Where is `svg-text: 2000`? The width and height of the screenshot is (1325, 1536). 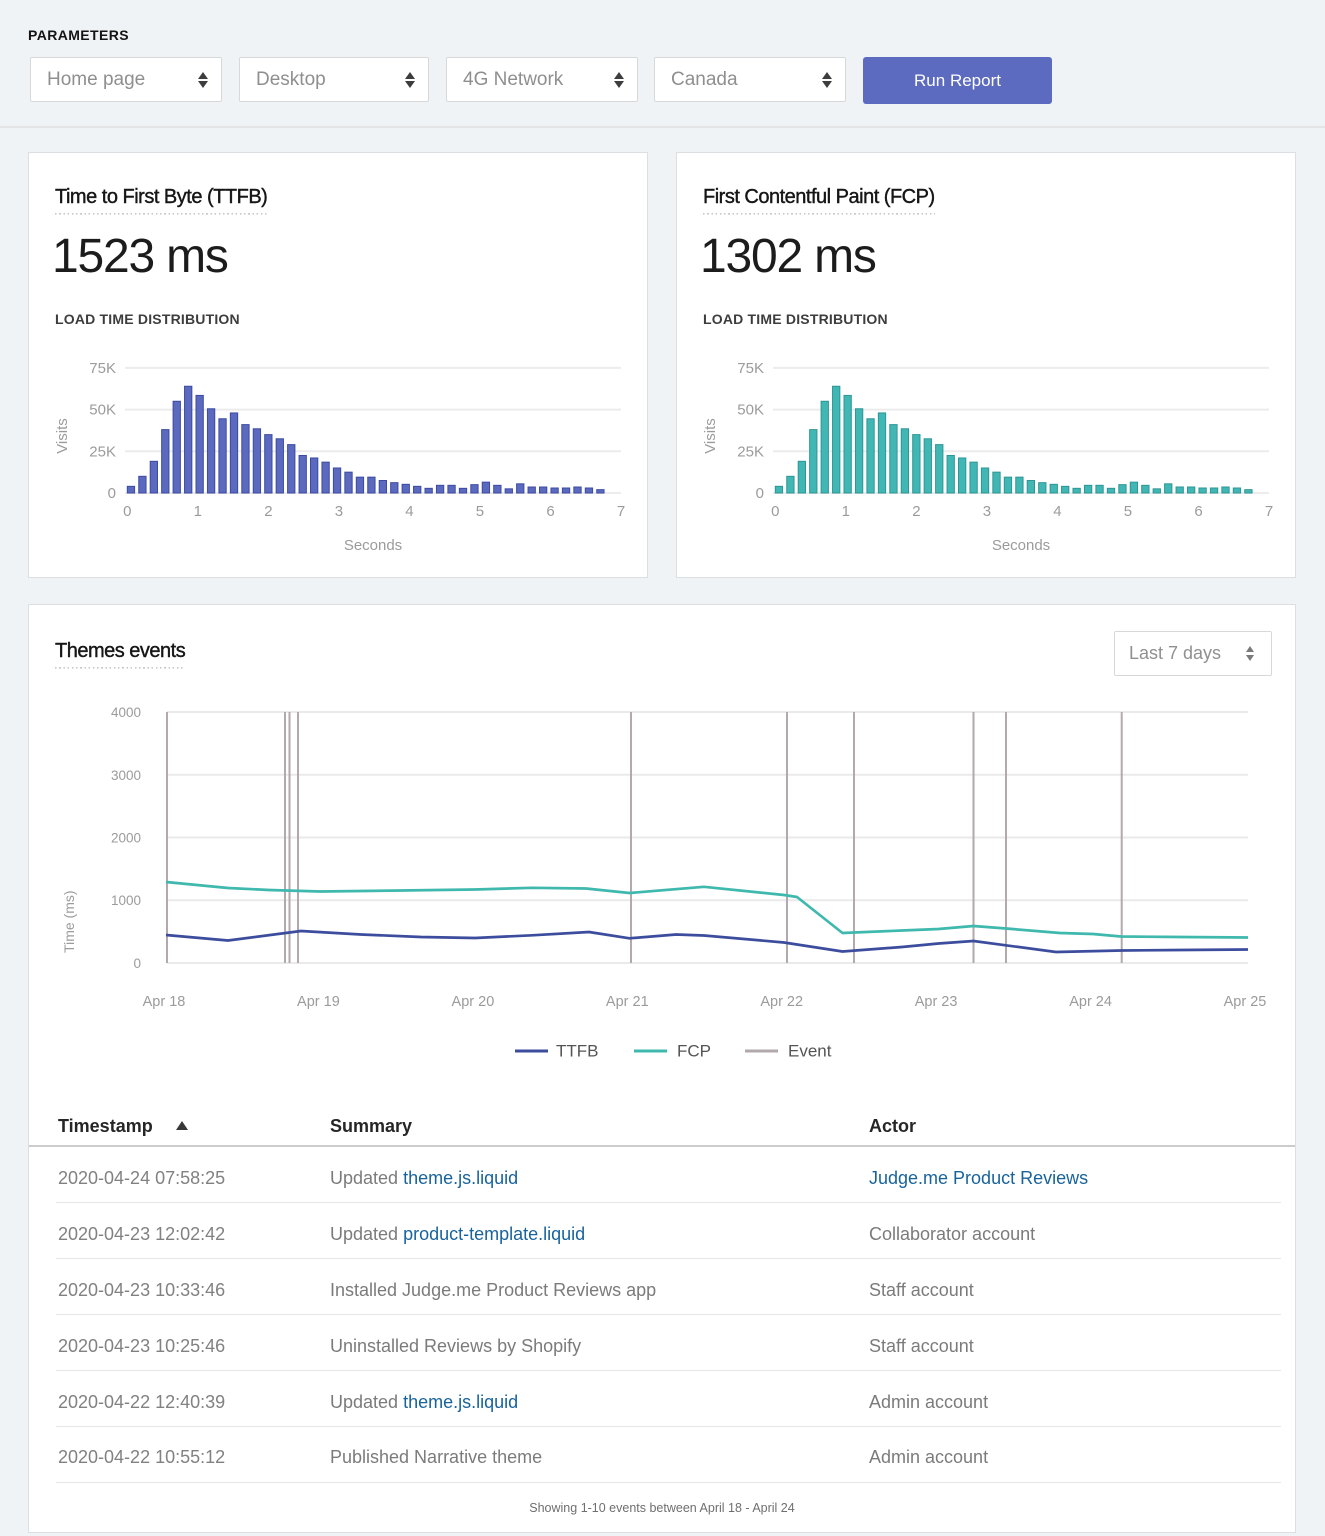 svg-text: 2000 is located at coordinates (126, 838).